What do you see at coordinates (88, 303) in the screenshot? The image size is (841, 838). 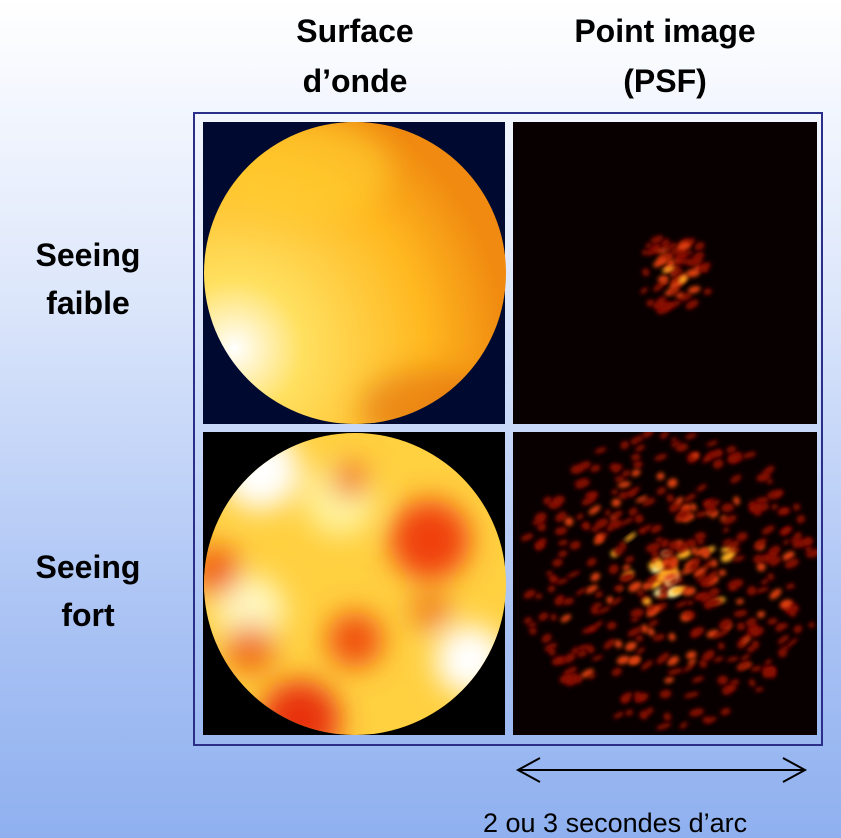 I see `row-header: faible` at bounding box center [88, 303].